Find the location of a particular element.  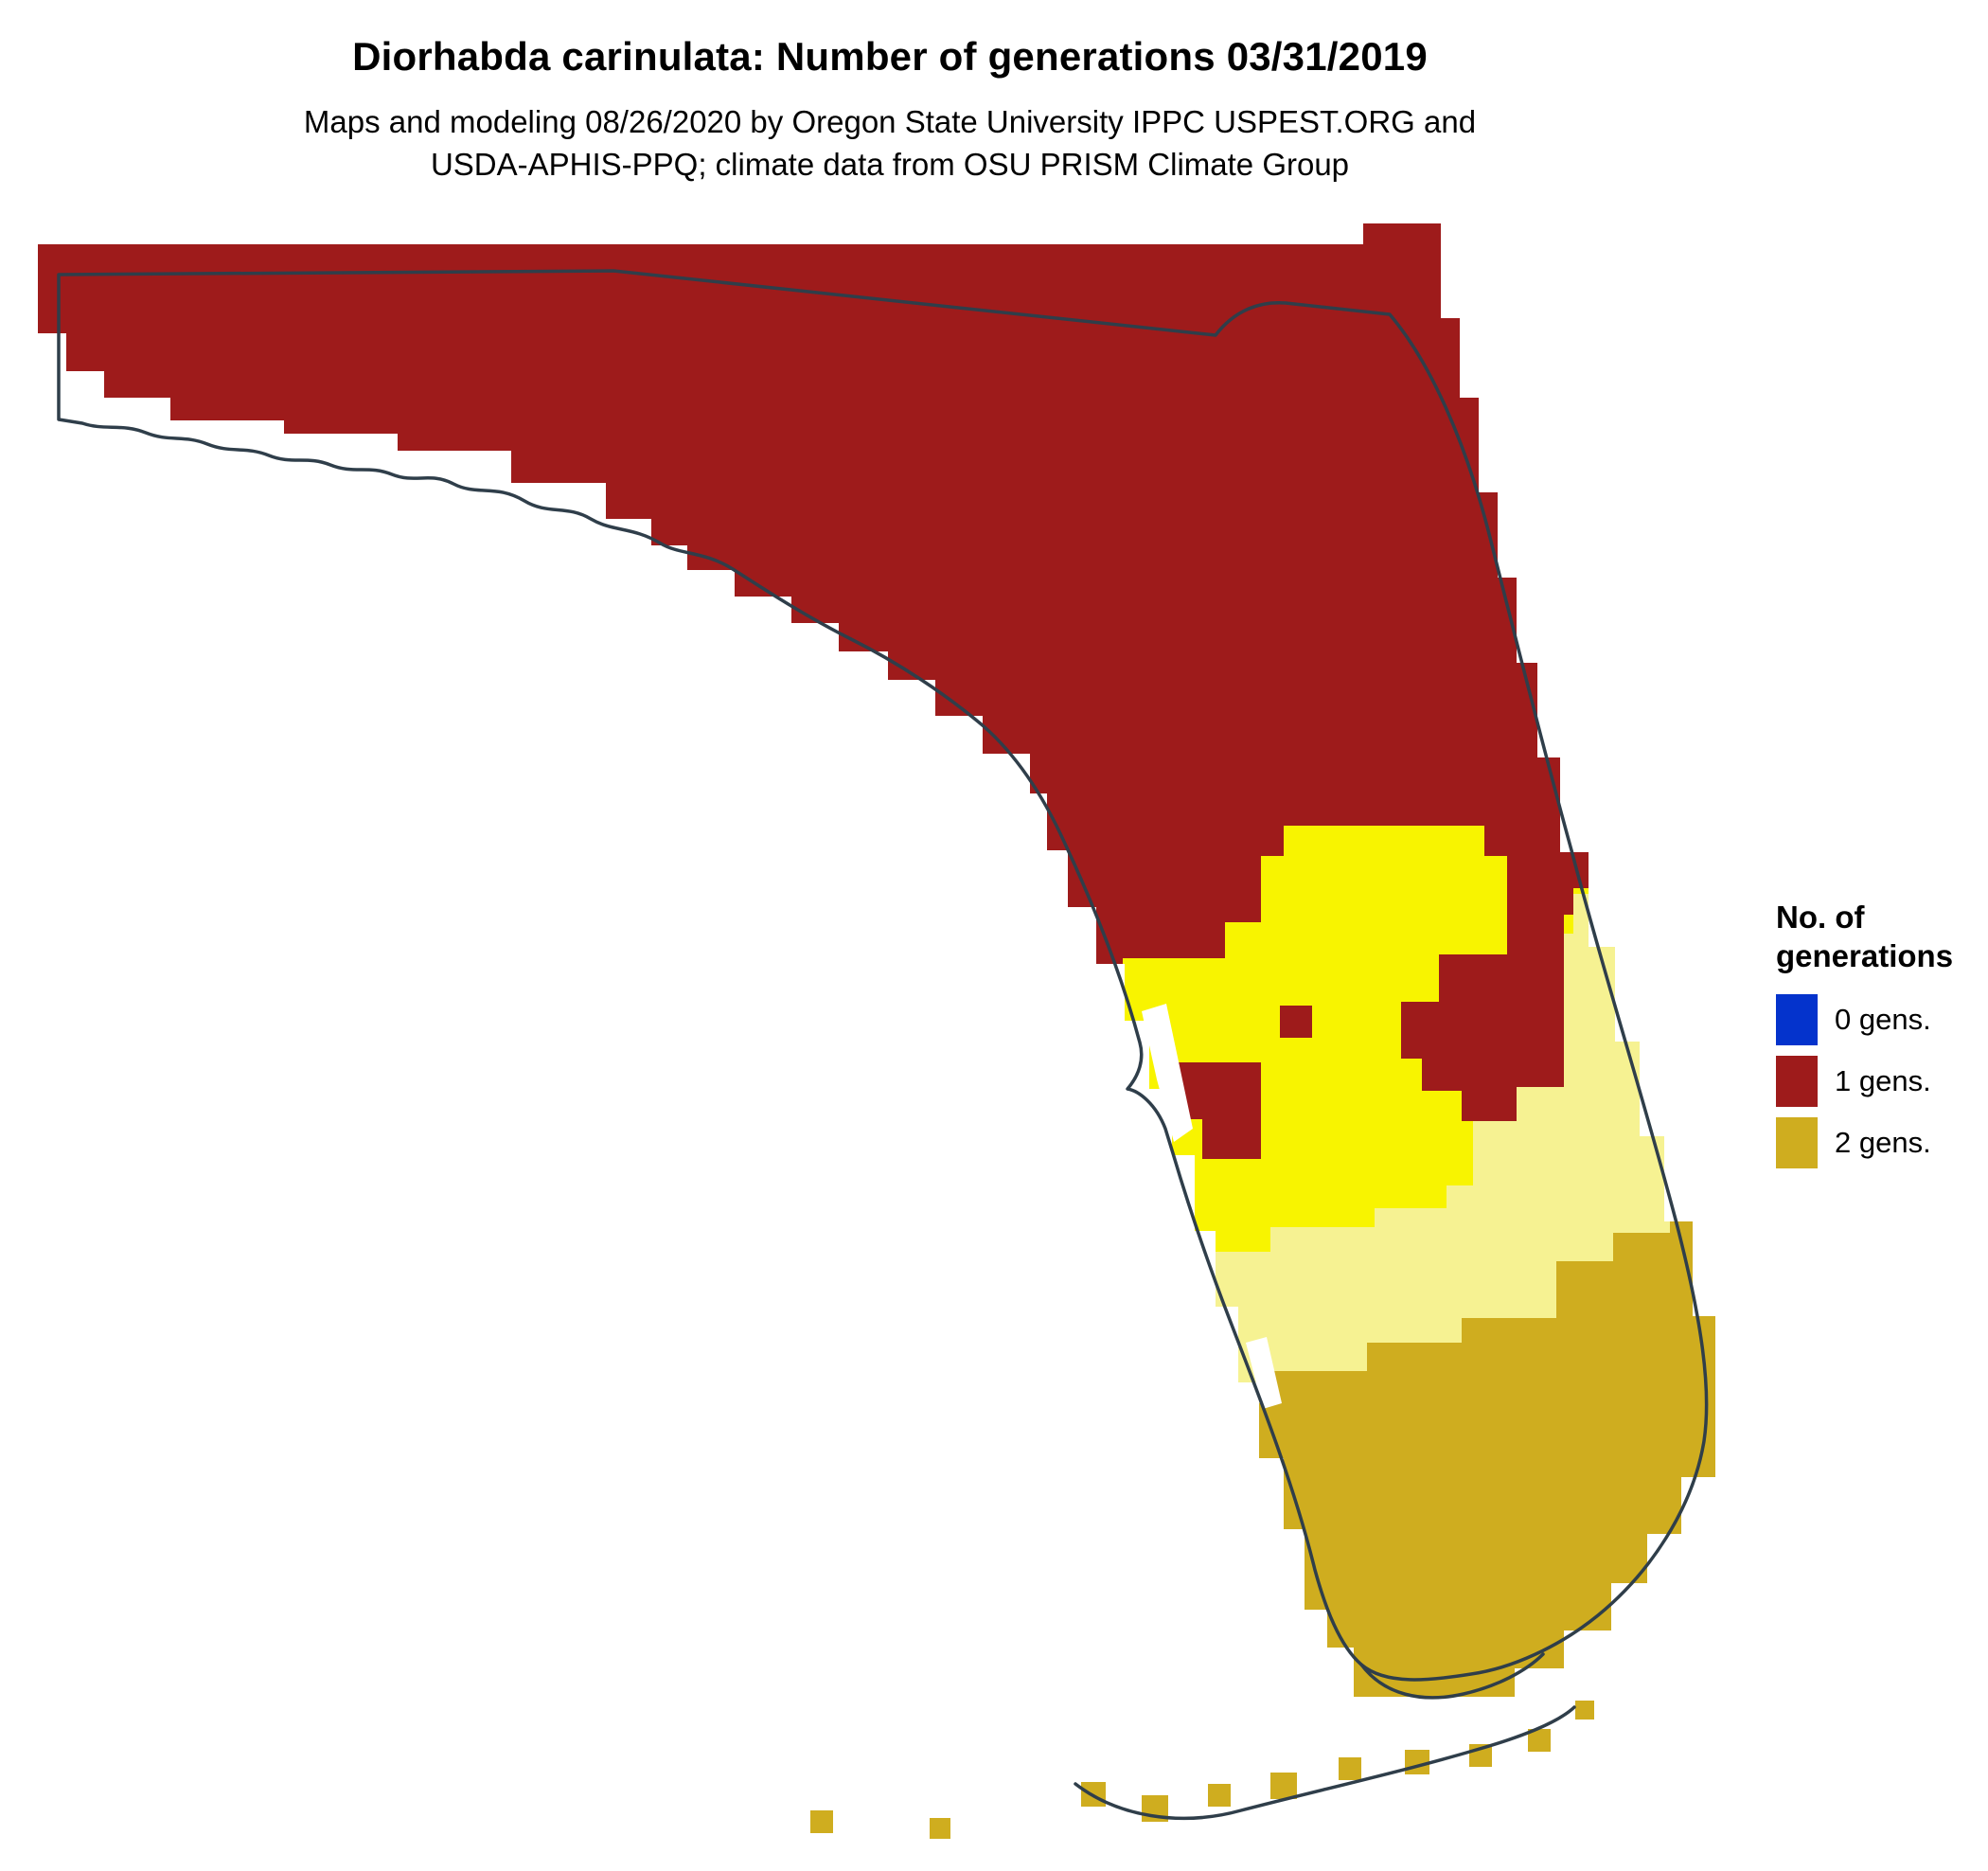

legend-item-2-gens: 2 gens. is located at coordinates (1880, 1142).